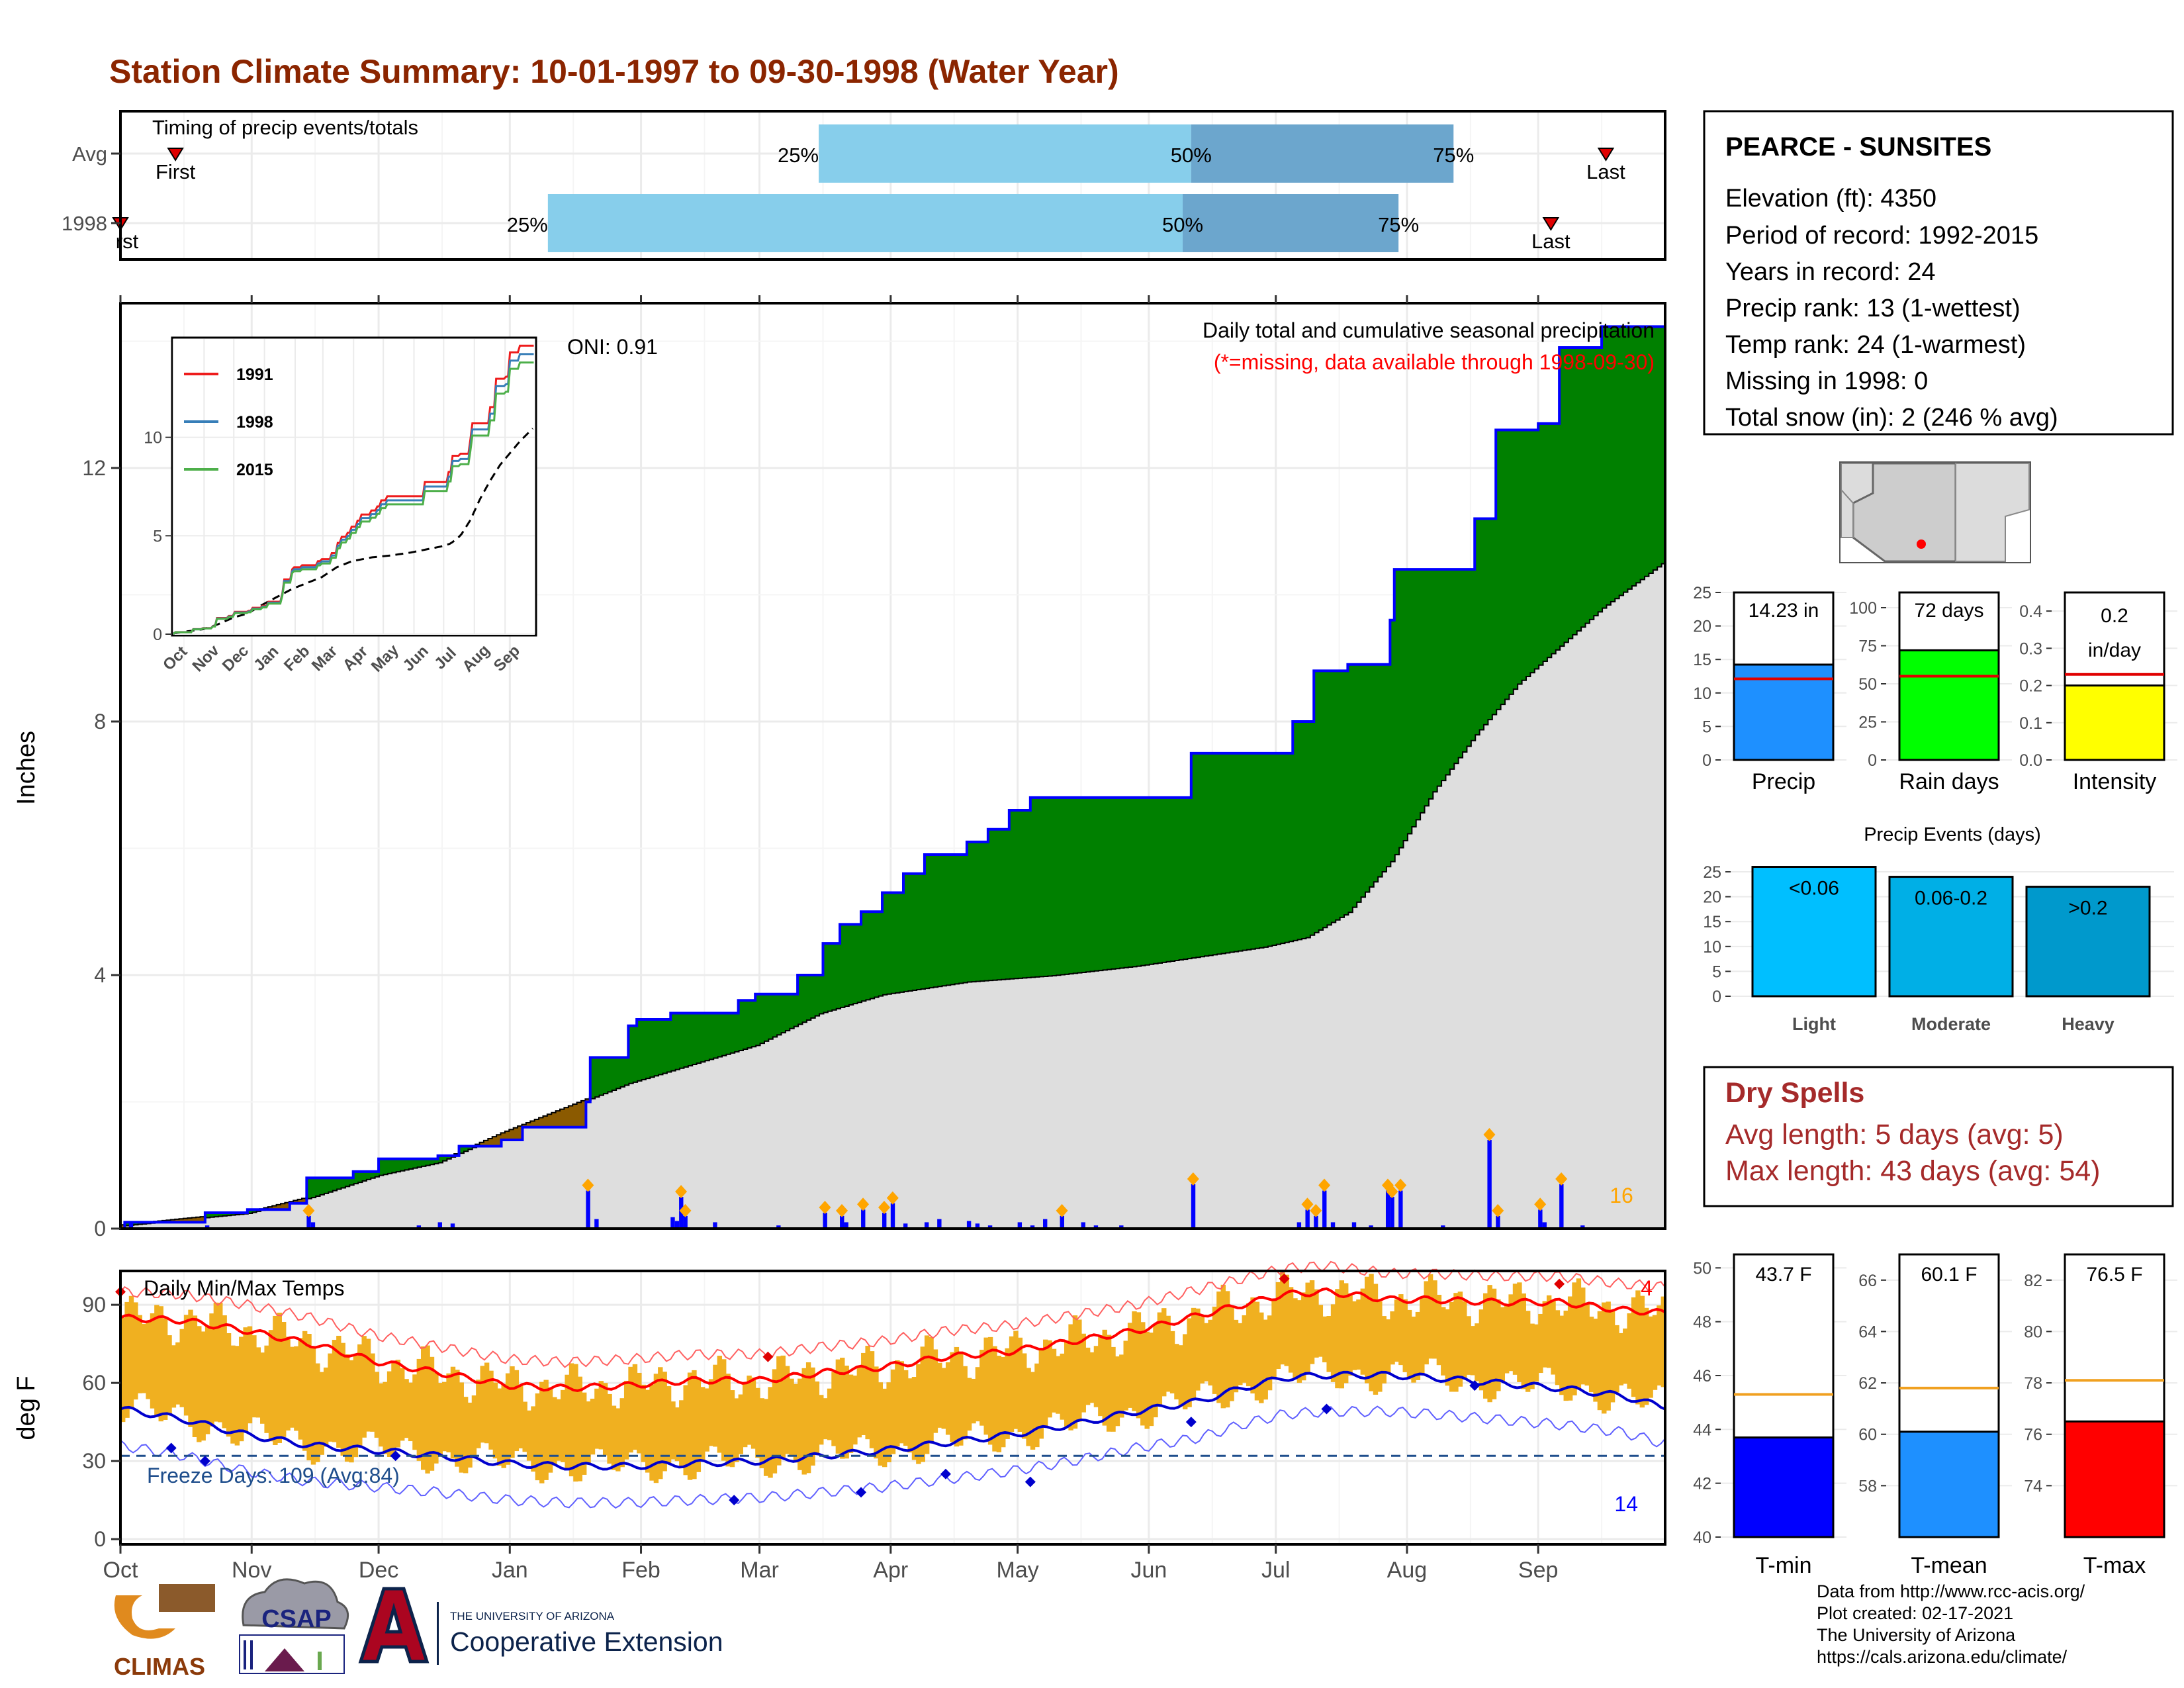  What do you see at coordinates (1868, 1486) in the screenshot?
I see `temp-summary-y-tick-label: 58` at bounding box center [1868, 1486].